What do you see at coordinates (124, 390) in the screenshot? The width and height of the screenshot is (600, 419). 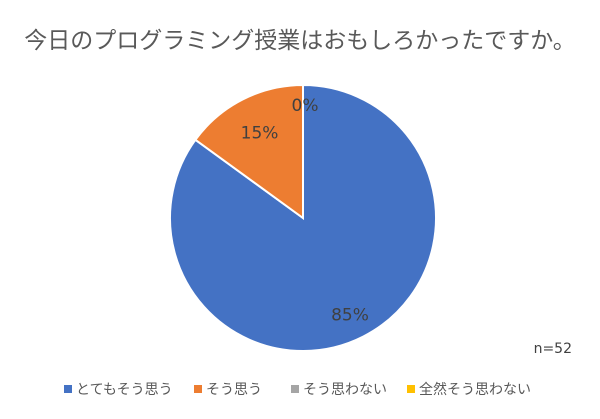 I see `legend-label-1: とてもそう思う` at bounding box center [124, 390].